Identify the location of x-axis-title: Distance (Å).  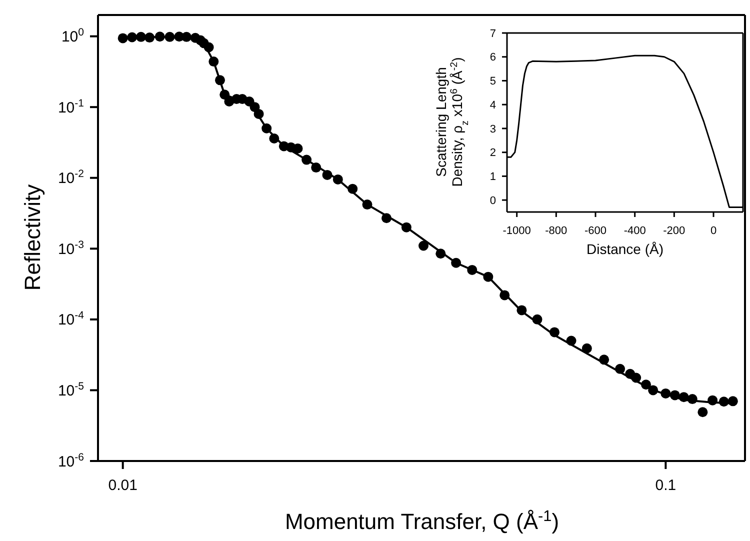
(625, 249).